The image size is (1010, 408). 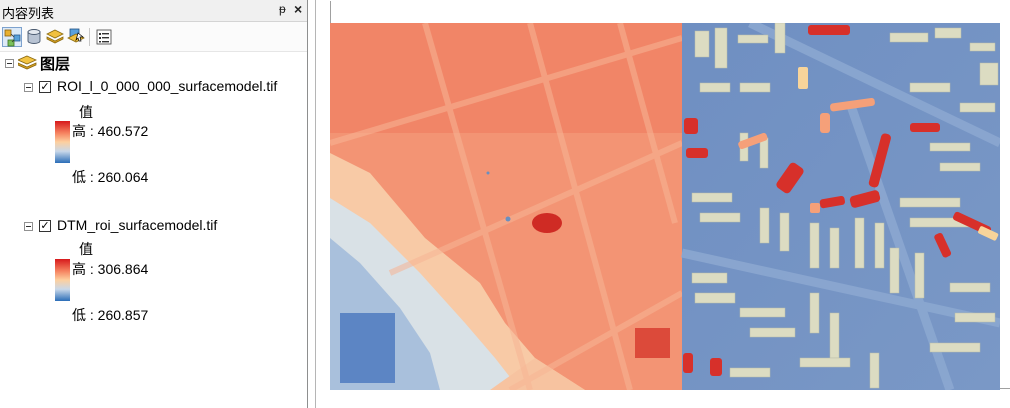 I want to click on list-by-drawing-order-button, so click(x=12, y=37).